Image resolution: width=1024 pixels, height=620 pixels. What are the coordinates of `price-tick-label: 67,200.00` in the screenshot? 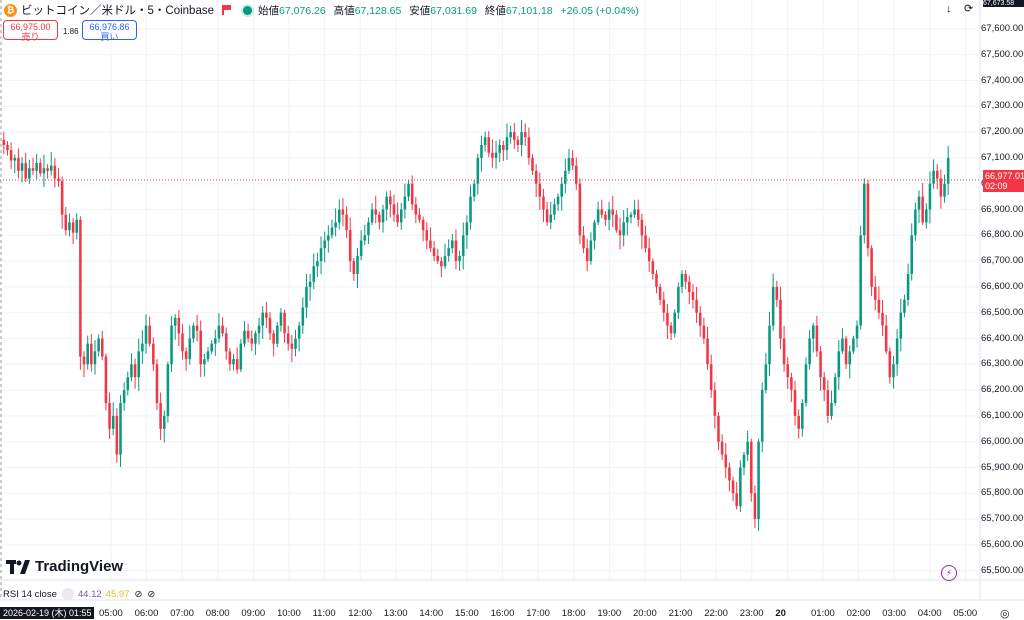 It's located at (1002, 132).